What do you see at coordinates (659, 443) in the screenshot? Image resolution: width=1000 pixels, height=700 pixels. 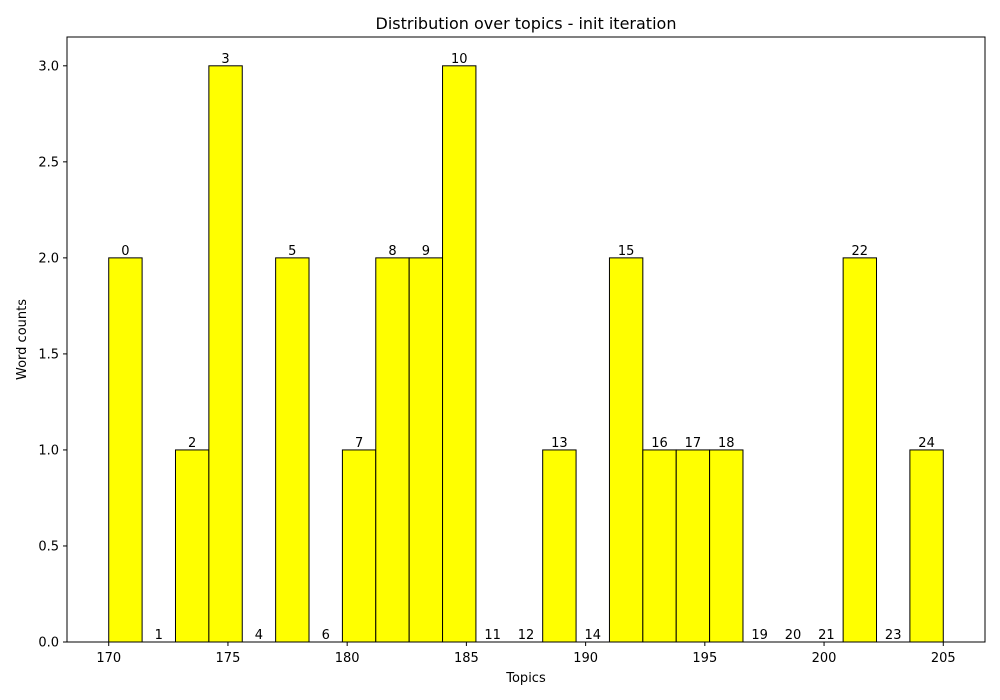 I see `bar-label-16: 16` at bounding box center [659, 443].